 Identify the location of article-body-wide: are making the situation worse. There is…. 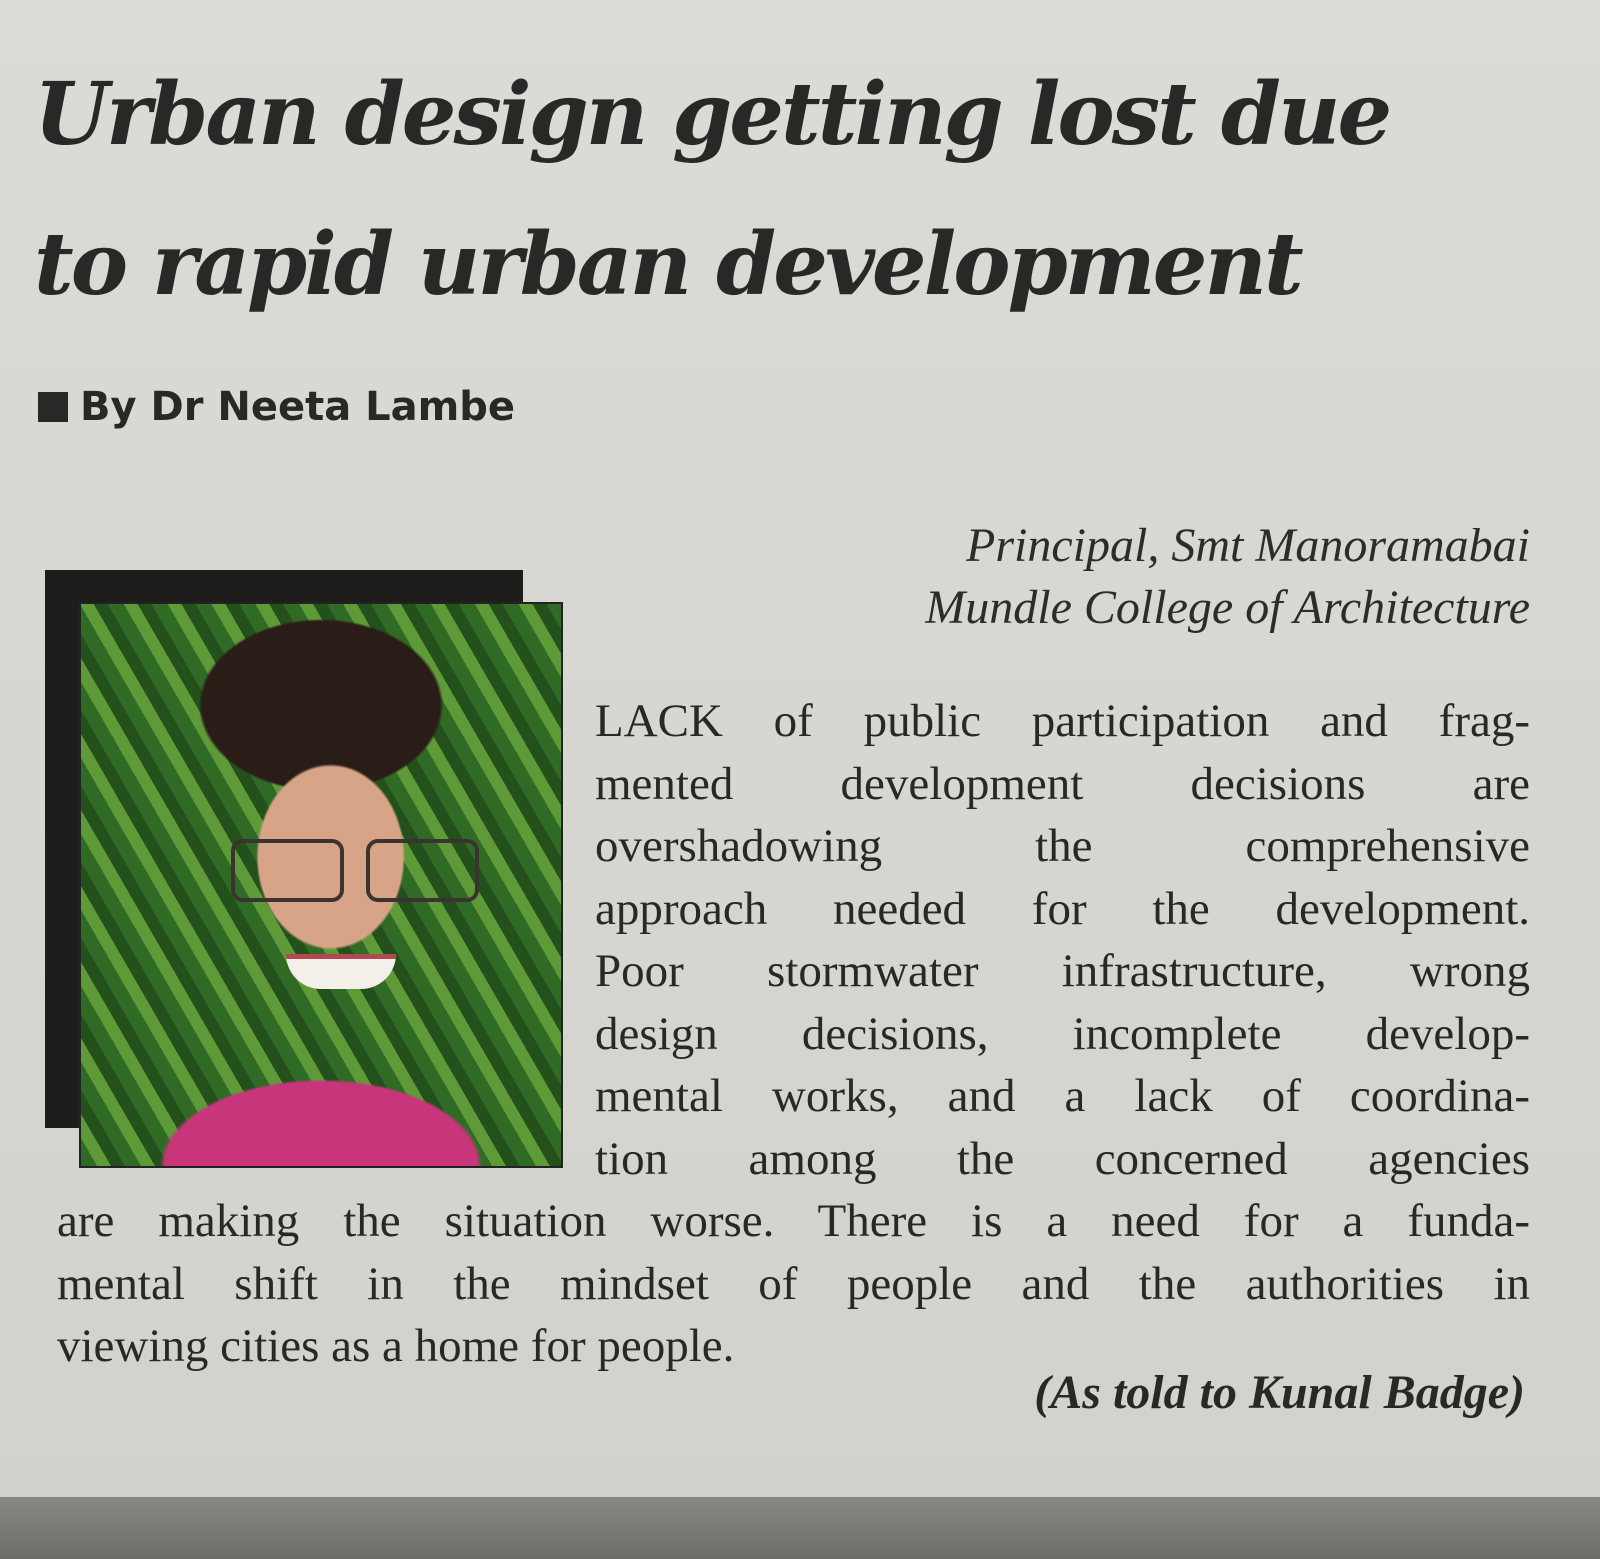
(793, 1284).